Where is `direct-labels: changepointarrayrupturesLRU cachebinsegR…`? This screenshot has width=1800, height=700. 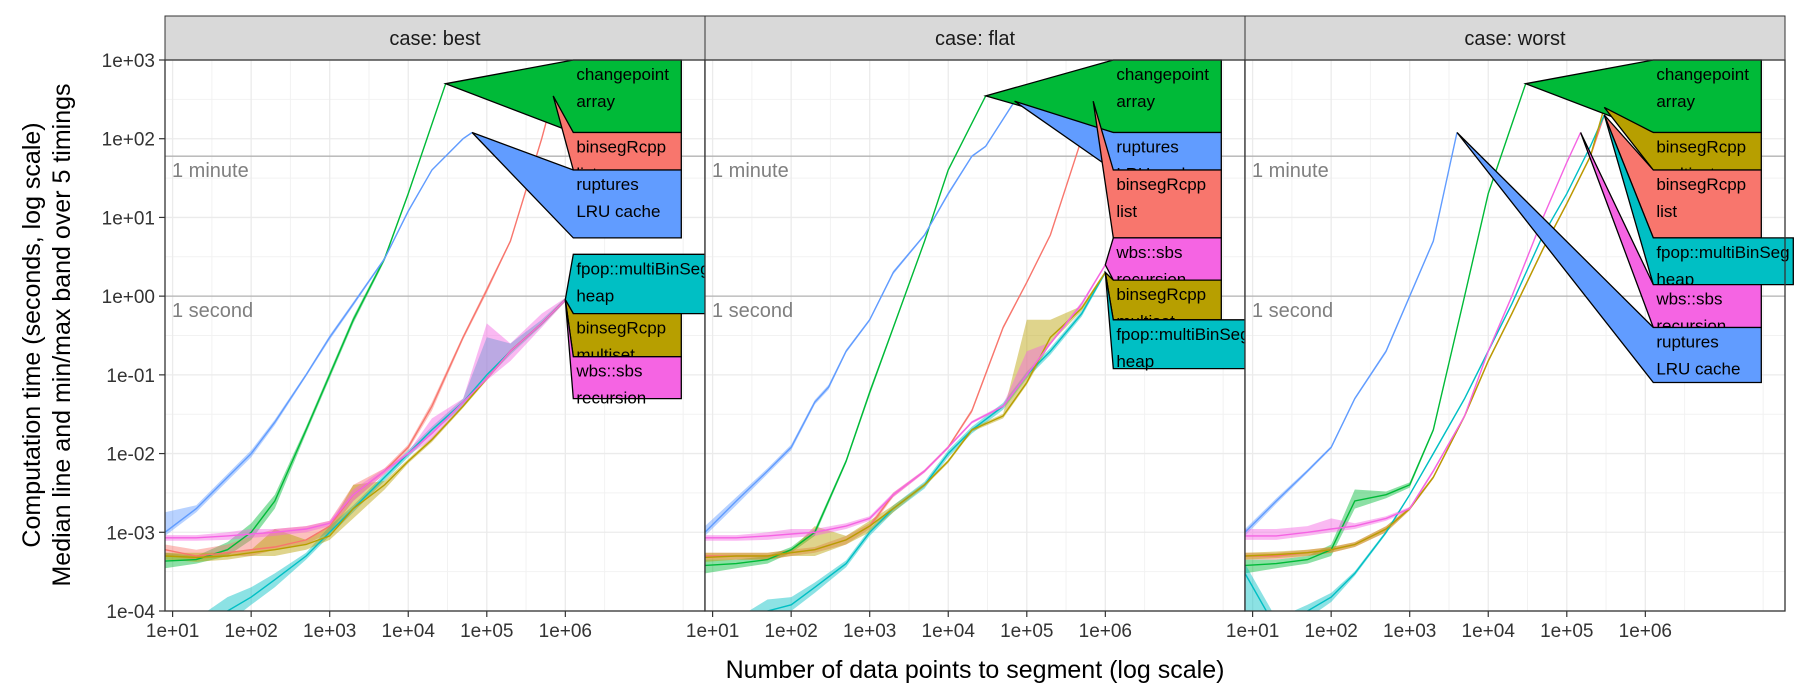
direct-labels: changepointarrayrupturesLRU cachebinsegR… is located at coordinates (1118, 215).